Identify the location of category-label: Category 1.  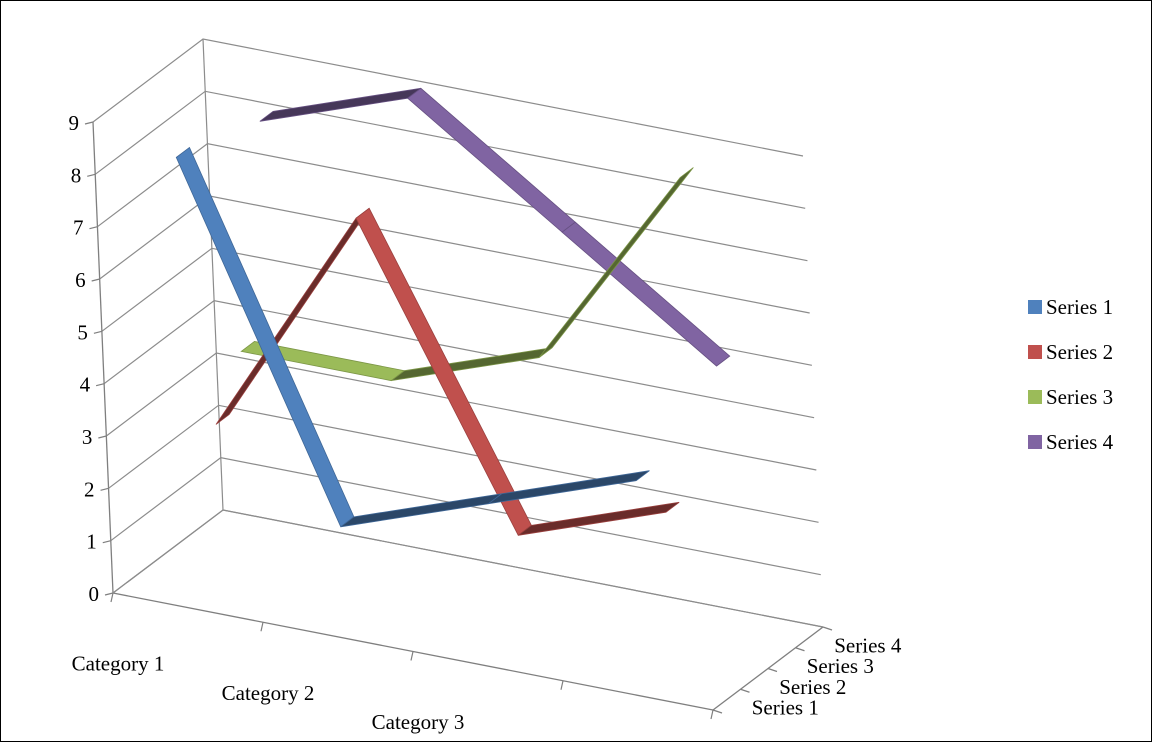
(118, 664).